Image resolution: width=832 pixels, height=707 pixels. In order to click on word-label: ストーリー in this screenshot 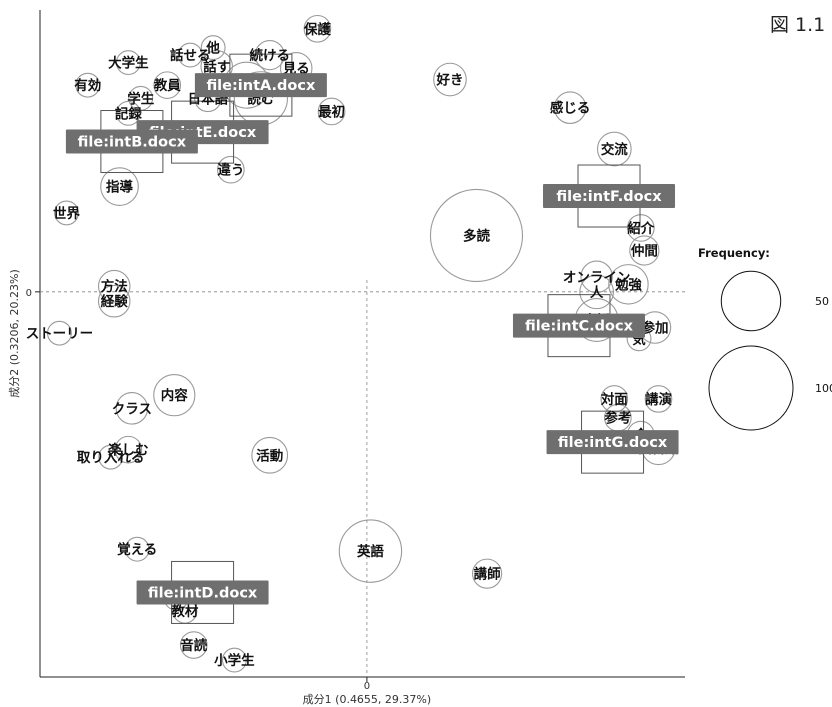, I will do `click(60, 334)`.